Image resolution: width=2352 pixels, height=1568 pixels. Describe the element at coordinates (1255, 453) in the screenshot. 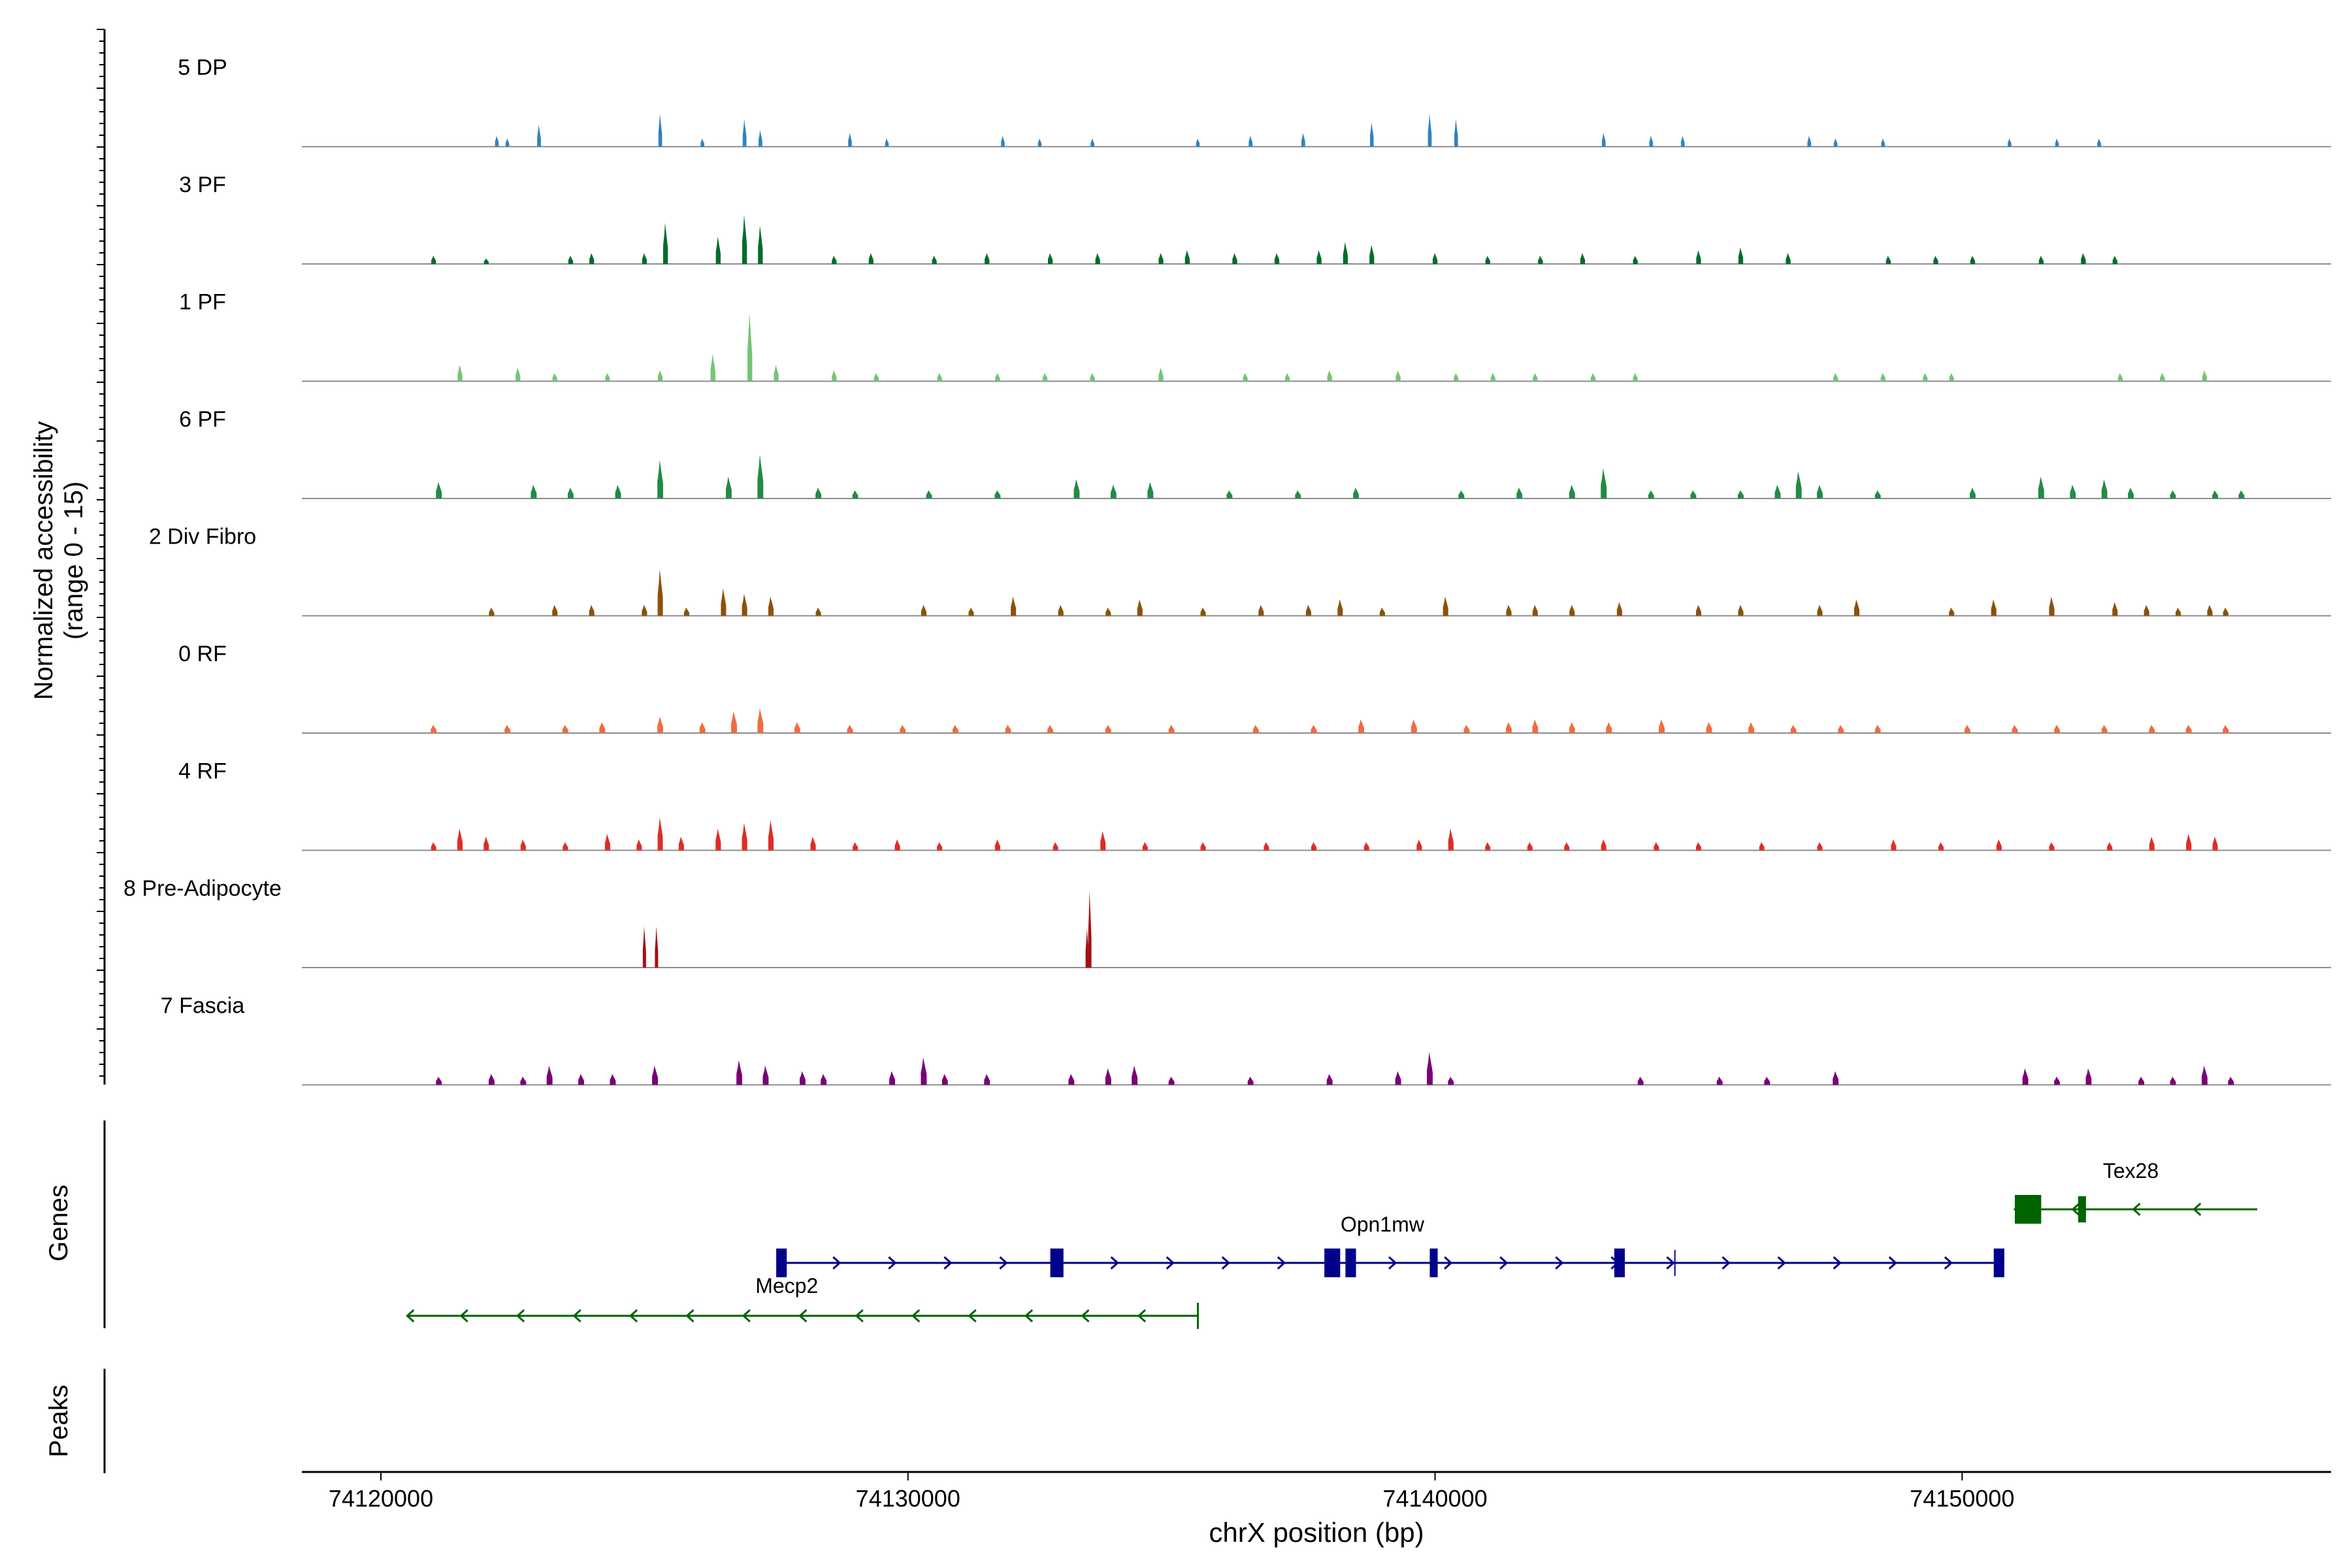

I see `track-3: 6 PF` at that location.